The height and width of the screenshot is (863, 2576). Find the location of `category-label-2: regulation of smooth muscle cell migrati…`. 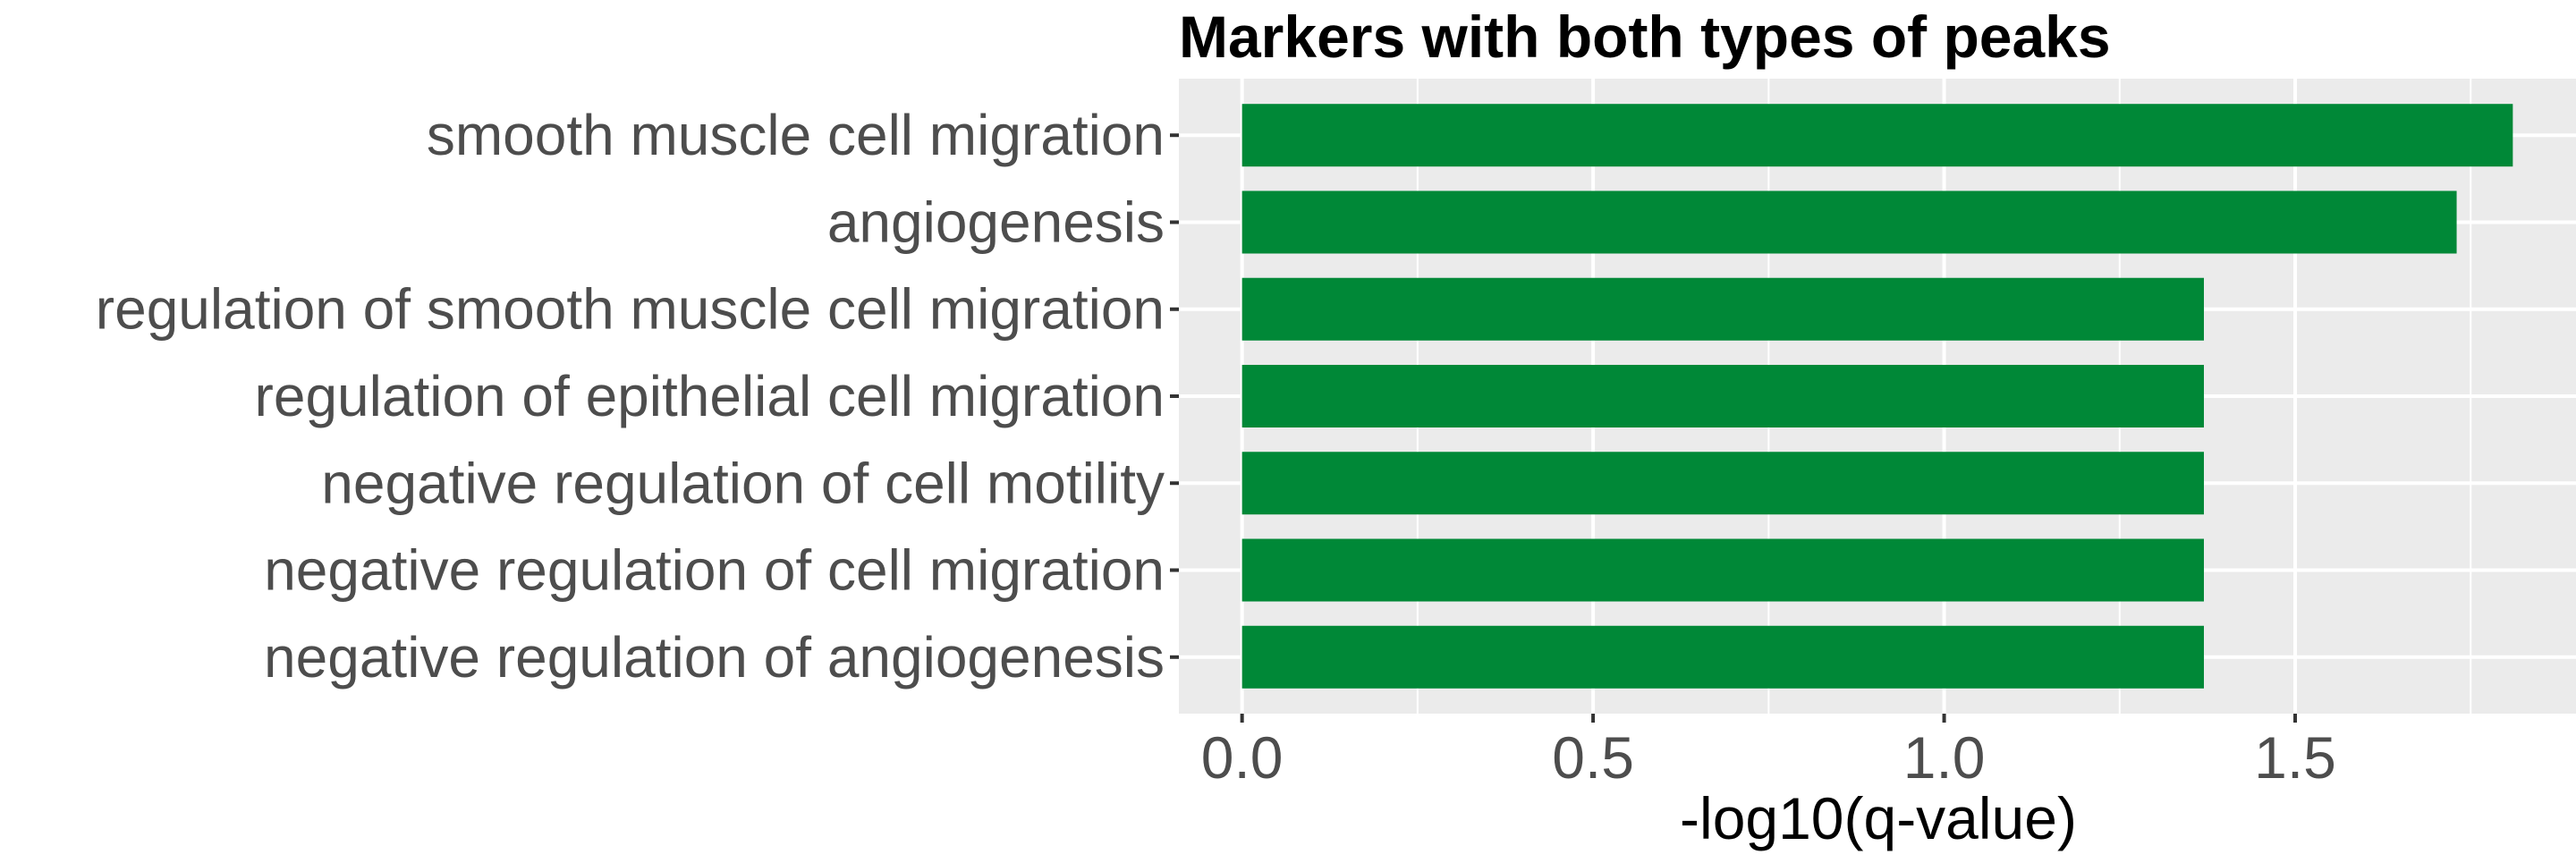

category-label-2: regulation of smooth muscle cell migrati… is located at coordinates (630, 309).